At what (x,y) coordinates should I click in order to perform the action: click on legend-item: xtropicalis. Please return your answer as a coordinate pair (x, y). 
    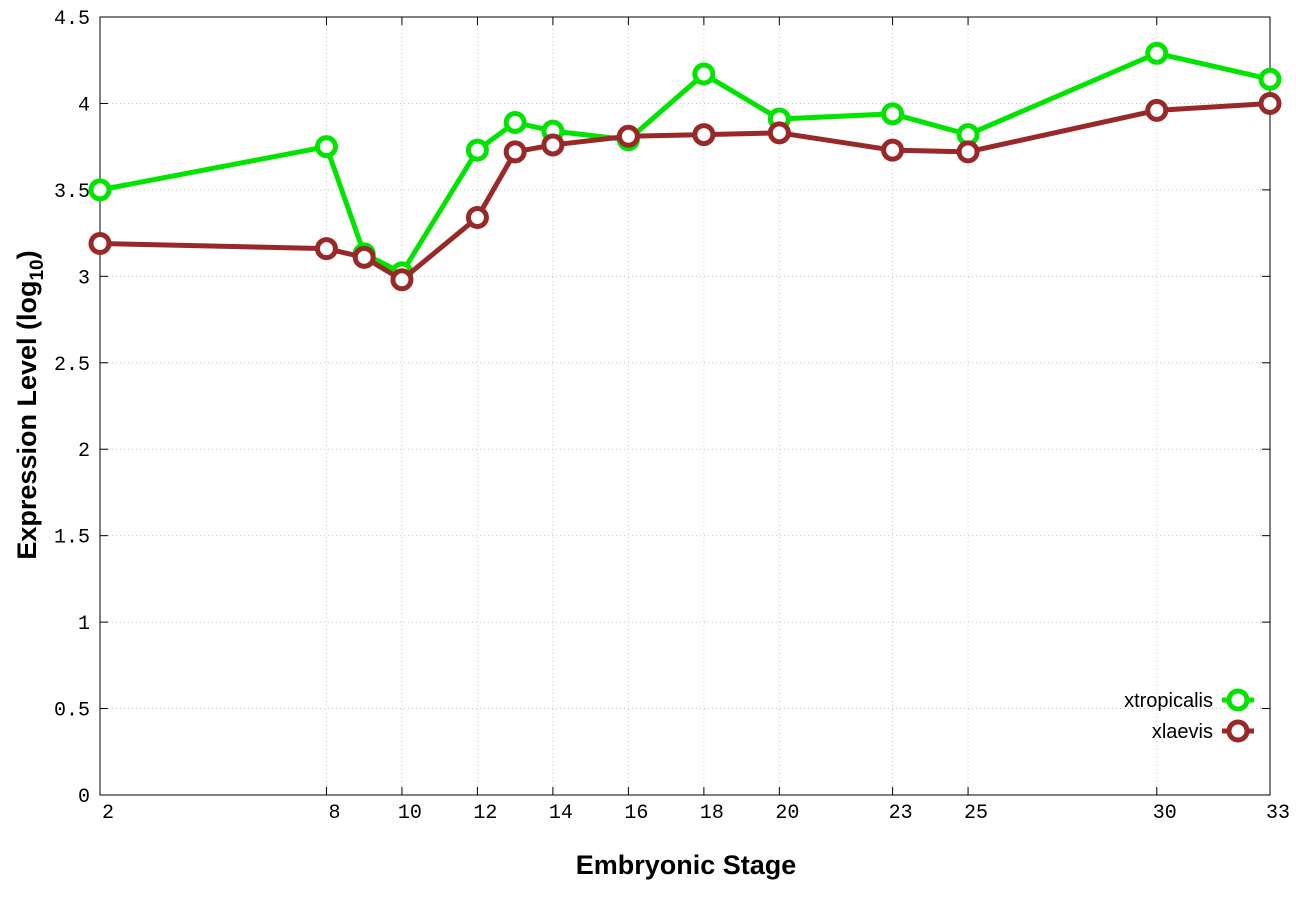
    Looking at the image, I should click on (1189, 700).